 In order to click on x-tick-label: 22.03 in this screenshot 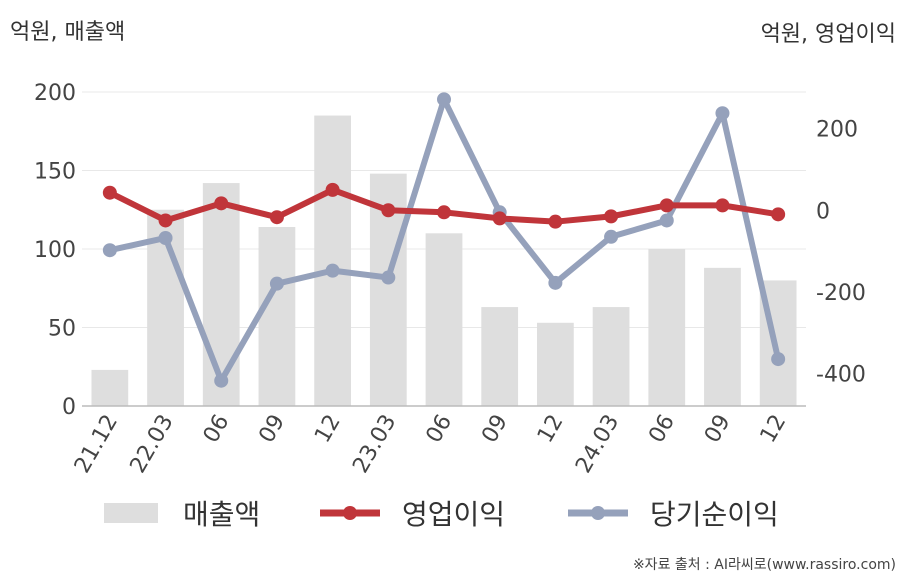, I will do `click(152, 444)`.